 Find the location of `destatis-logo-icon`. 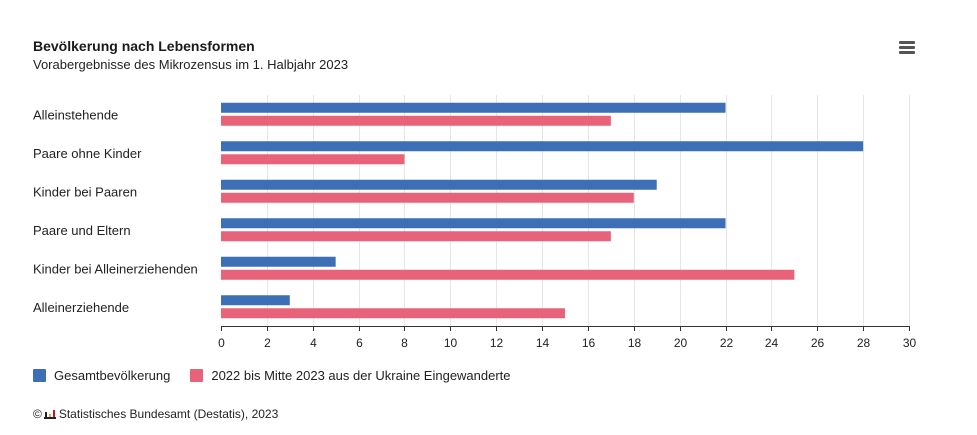

destatis-logo-icon is located at coordinates (49, 414).